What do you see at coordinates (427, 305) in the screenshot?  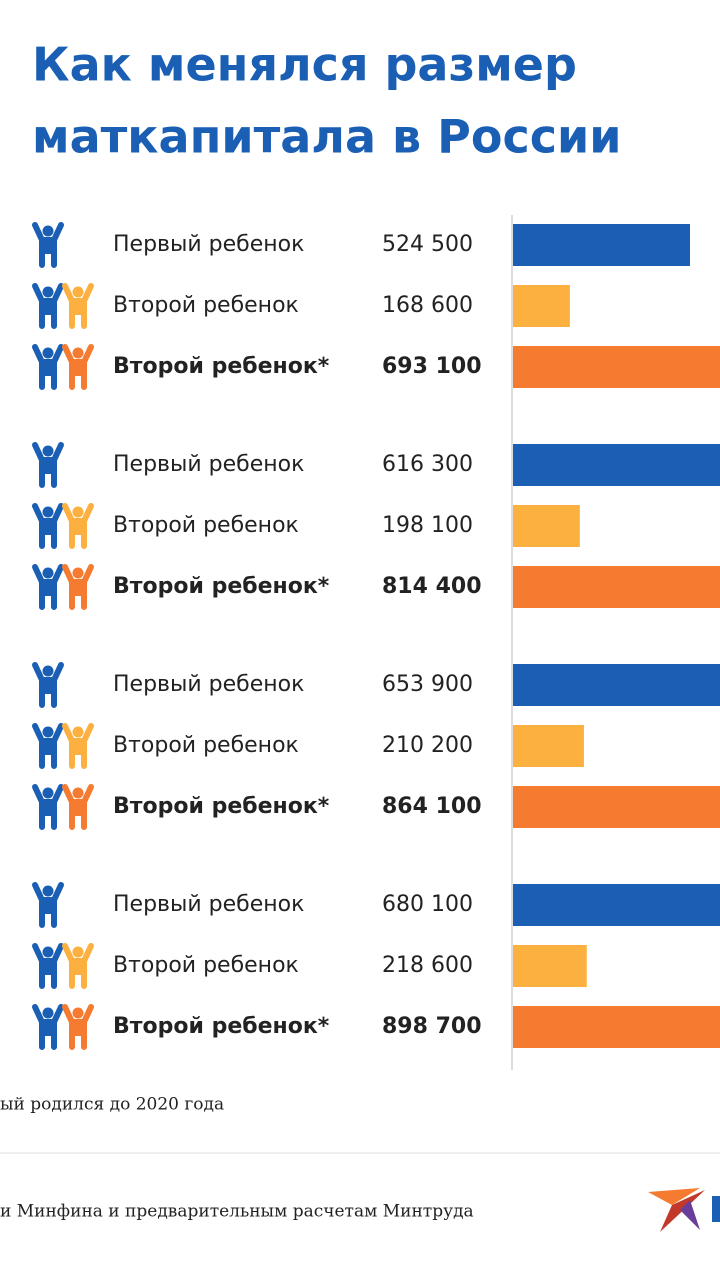 I see `value-label: 168 600` at bounding box center [427, 305].